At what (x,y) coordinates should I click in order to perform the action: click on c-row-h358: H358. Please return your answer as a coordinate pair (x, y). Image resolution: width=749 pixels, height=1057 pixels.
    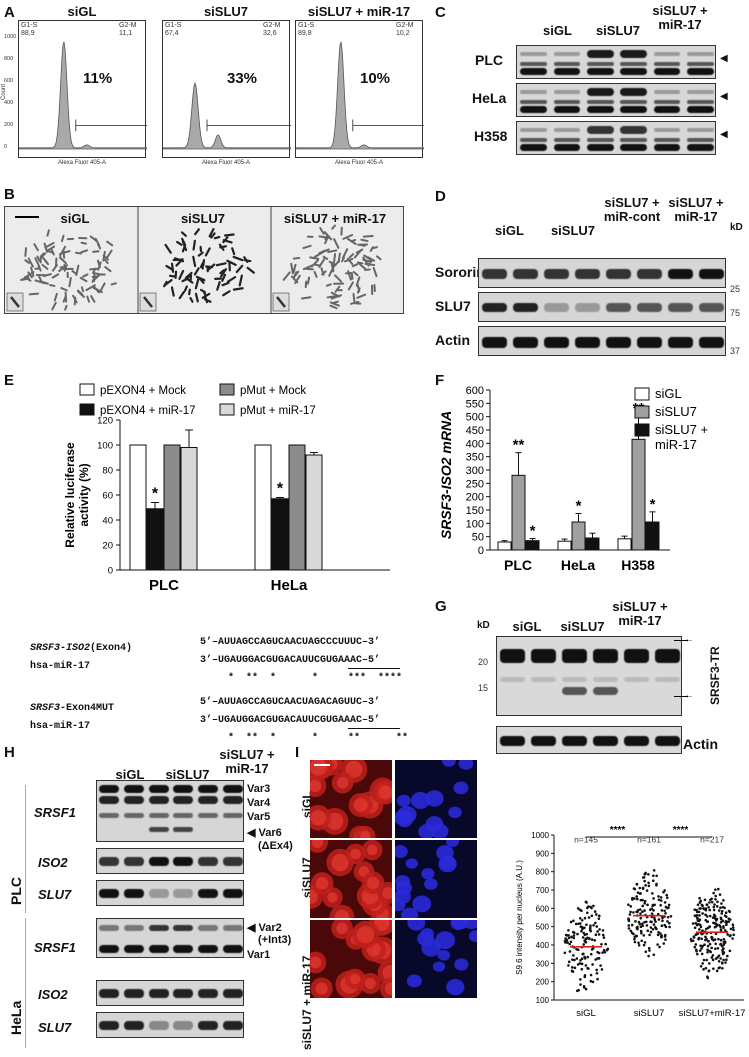
    Looking at the image, I should click on (491, 136).